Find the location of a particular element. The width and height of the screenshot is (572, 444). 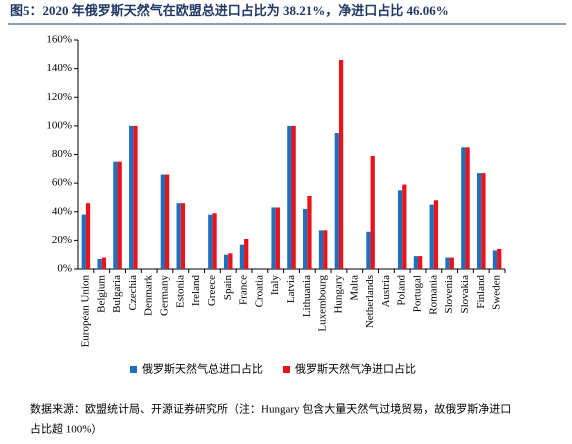

x-tick-label: Slovenia is located at coordinates (449, 294).